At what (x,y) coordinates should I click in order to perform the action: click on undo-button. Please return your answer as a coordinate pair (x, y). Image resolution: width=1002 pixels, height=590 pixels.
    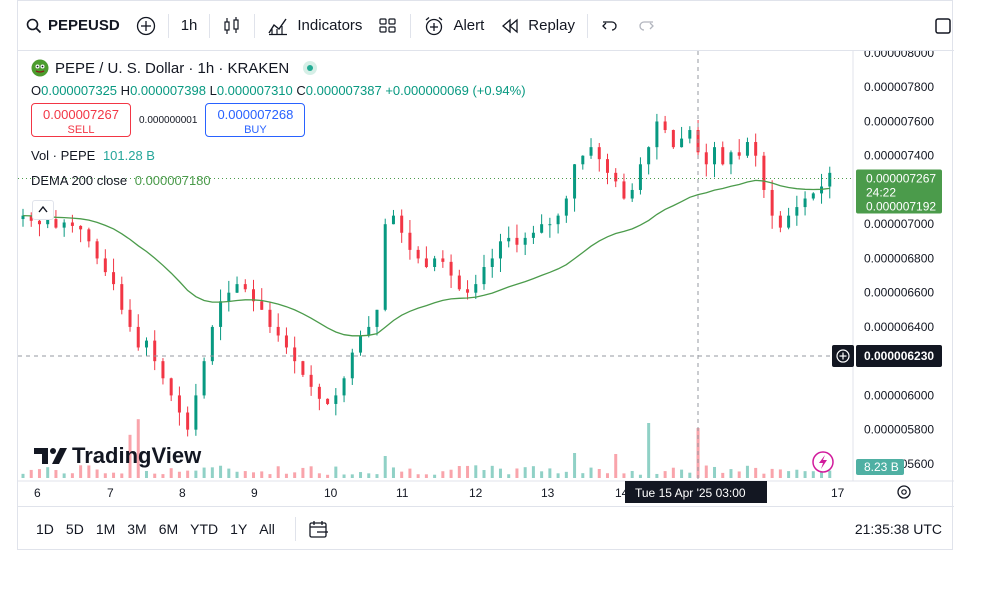
    Looking at the image, I should click on (610, 26).